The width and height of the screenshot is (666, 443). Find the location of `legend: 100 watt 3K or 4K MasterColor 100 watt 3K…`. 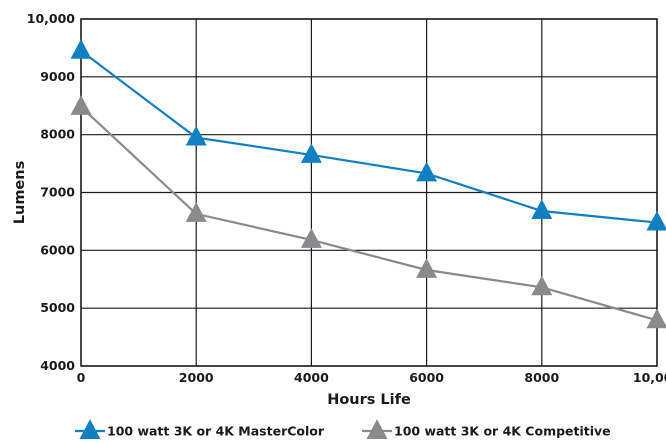

legend: 100 watt 3K or 4K MasterColor 100 watt 3K… is located at coordinates (343, 429).